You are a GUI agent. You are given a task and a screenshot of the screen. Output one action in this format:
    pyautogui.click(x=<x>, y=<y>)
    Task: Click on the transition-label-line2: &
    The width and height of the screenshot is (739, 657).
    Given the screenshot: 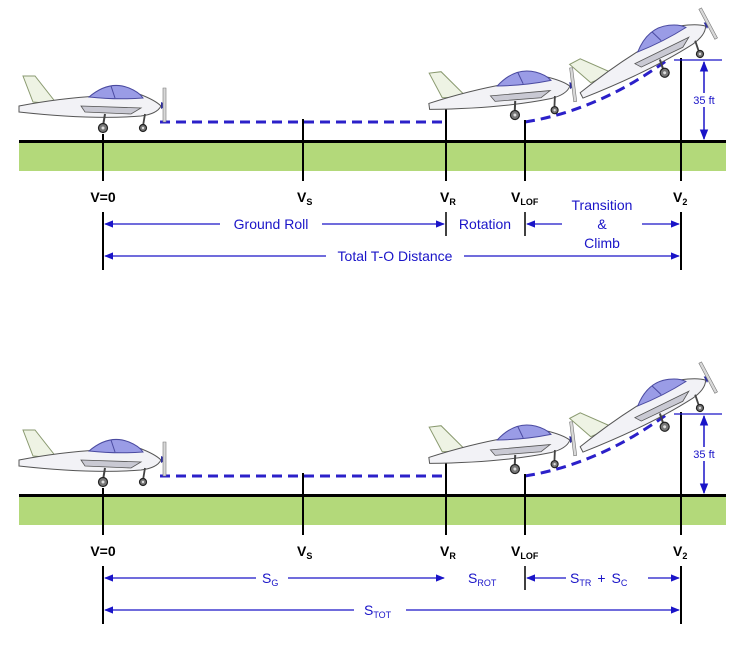 What is the action you would take?
    pyautogui.click(x=602, y=224)
    